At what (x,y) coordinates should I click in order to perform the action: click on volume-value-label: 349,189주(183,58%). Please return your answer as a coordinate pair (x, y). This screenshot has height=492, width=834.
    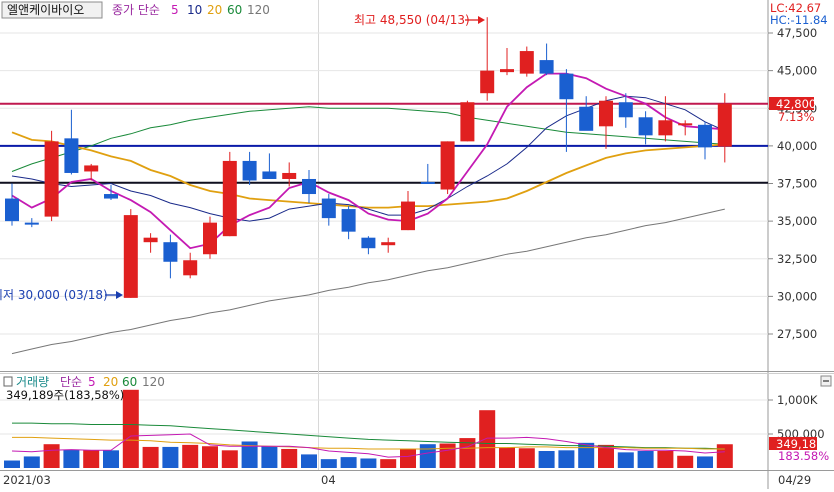
    Looking at the image, I should click on (65, 395).